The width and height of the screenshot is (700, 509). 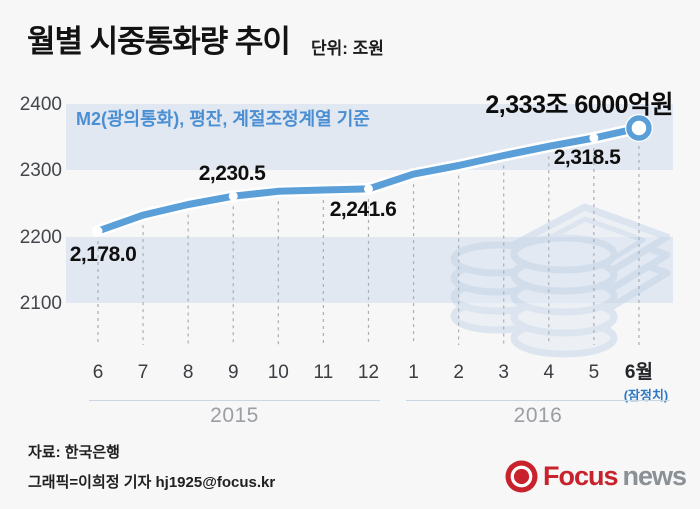 I want to click on x-tick: 3, so click(x=503, y=372).